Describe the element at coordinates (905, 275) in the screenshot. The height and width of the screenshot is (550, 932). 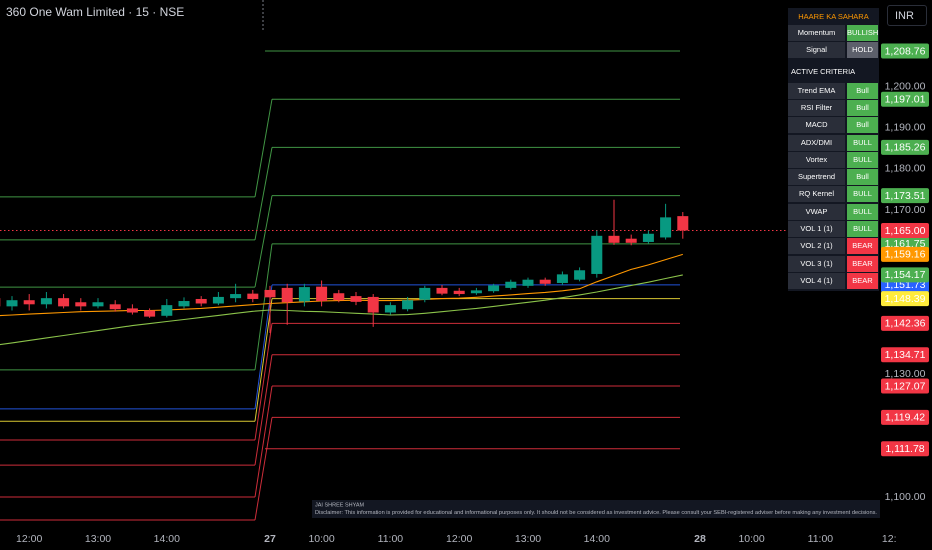
I see `price-label: 1,154.17` at that location.